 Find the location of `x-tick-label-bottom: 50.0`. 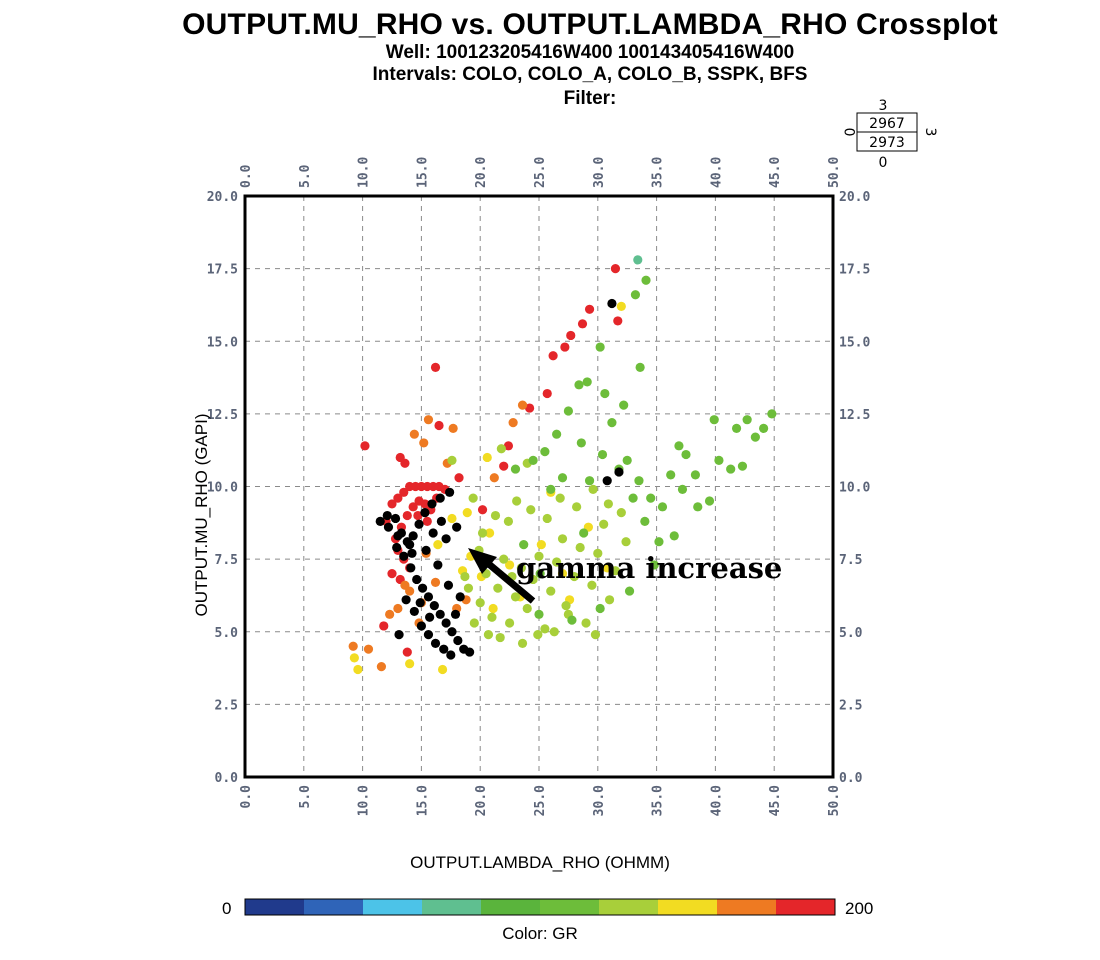

x-tick-label-bottom: 50.0 is located at coordinates (834, 800).